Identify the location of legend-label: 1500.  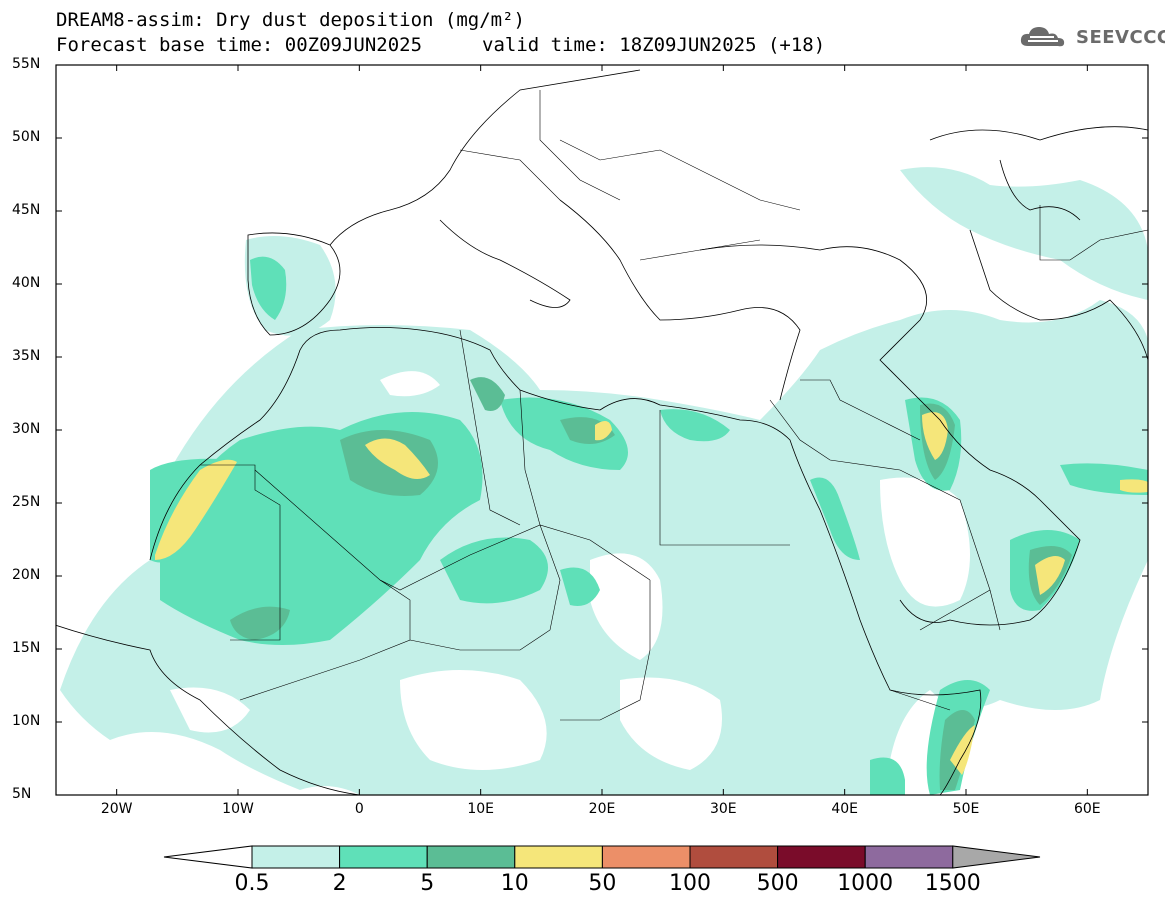
(953, 883).